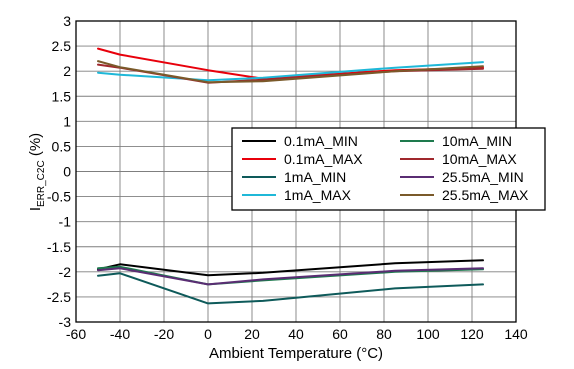 The image size is (574, 369). I want to click on x-tick-label: 0, so click(208, 334).